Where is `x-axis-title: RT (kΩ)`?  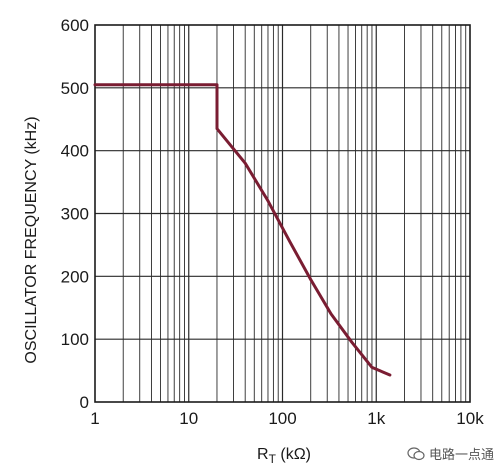 x-axis-title: RT (kΩ) is located at coordinates (284, 456).